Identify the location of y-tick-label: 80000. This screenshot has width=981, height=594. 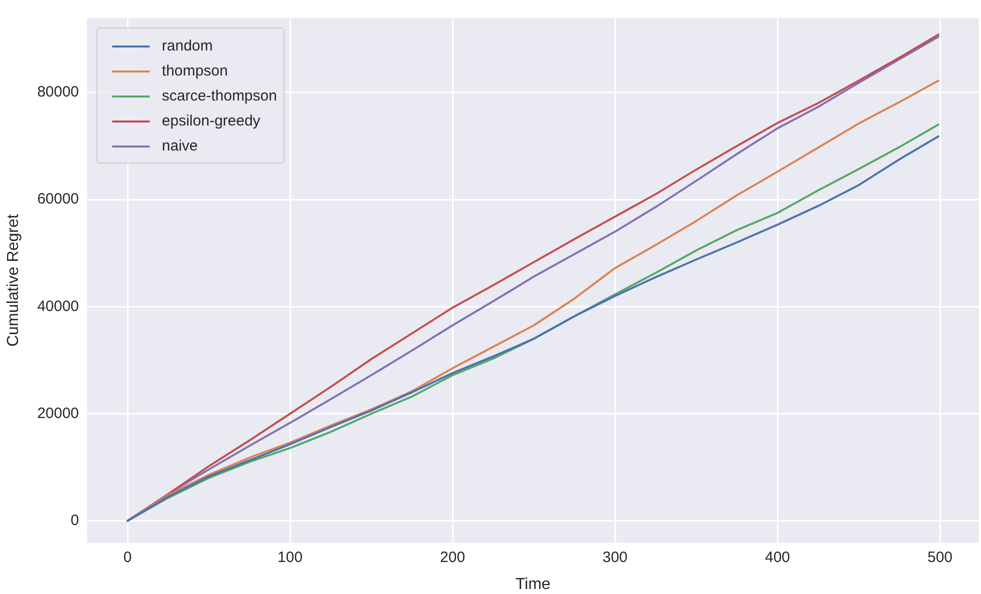
(58, 92).